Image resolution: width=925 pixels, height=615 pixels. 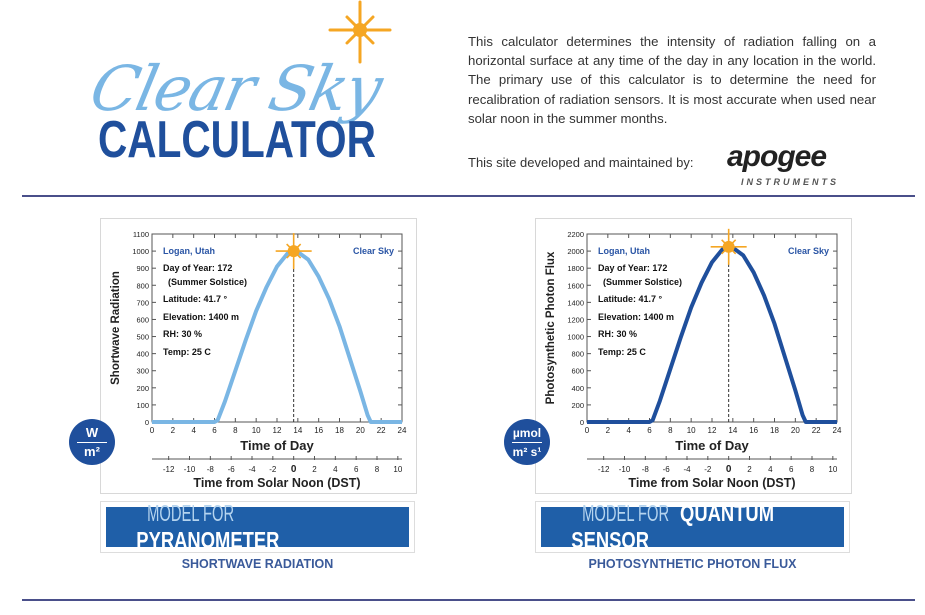 I want to click on model-quantum-sensor-button: MODEL FOR QUANTUM SENSOR, so click(x=692, y=526).